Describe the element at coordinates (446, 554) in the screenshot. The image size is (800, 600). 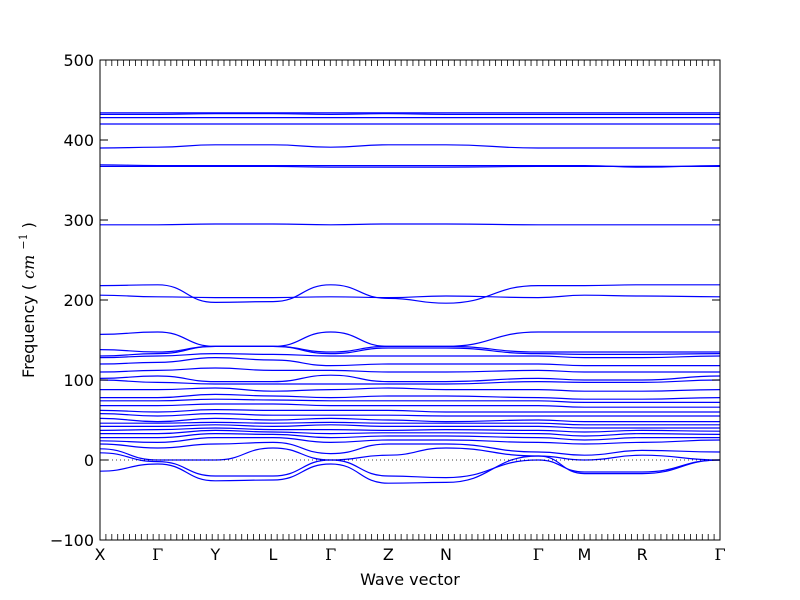
I see `x-tick-label: N` at that location.